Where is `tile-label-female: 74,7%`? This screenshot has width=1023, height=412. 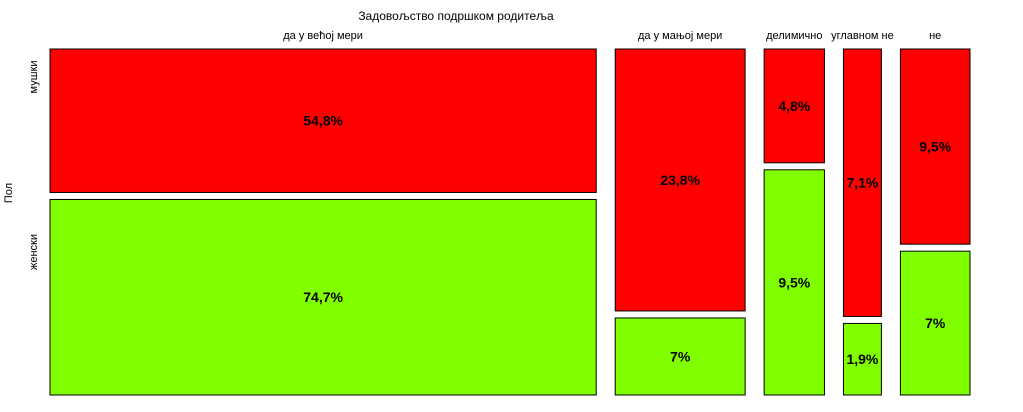
tile-label-female: 74,7% is located at coordinates (323, 297).